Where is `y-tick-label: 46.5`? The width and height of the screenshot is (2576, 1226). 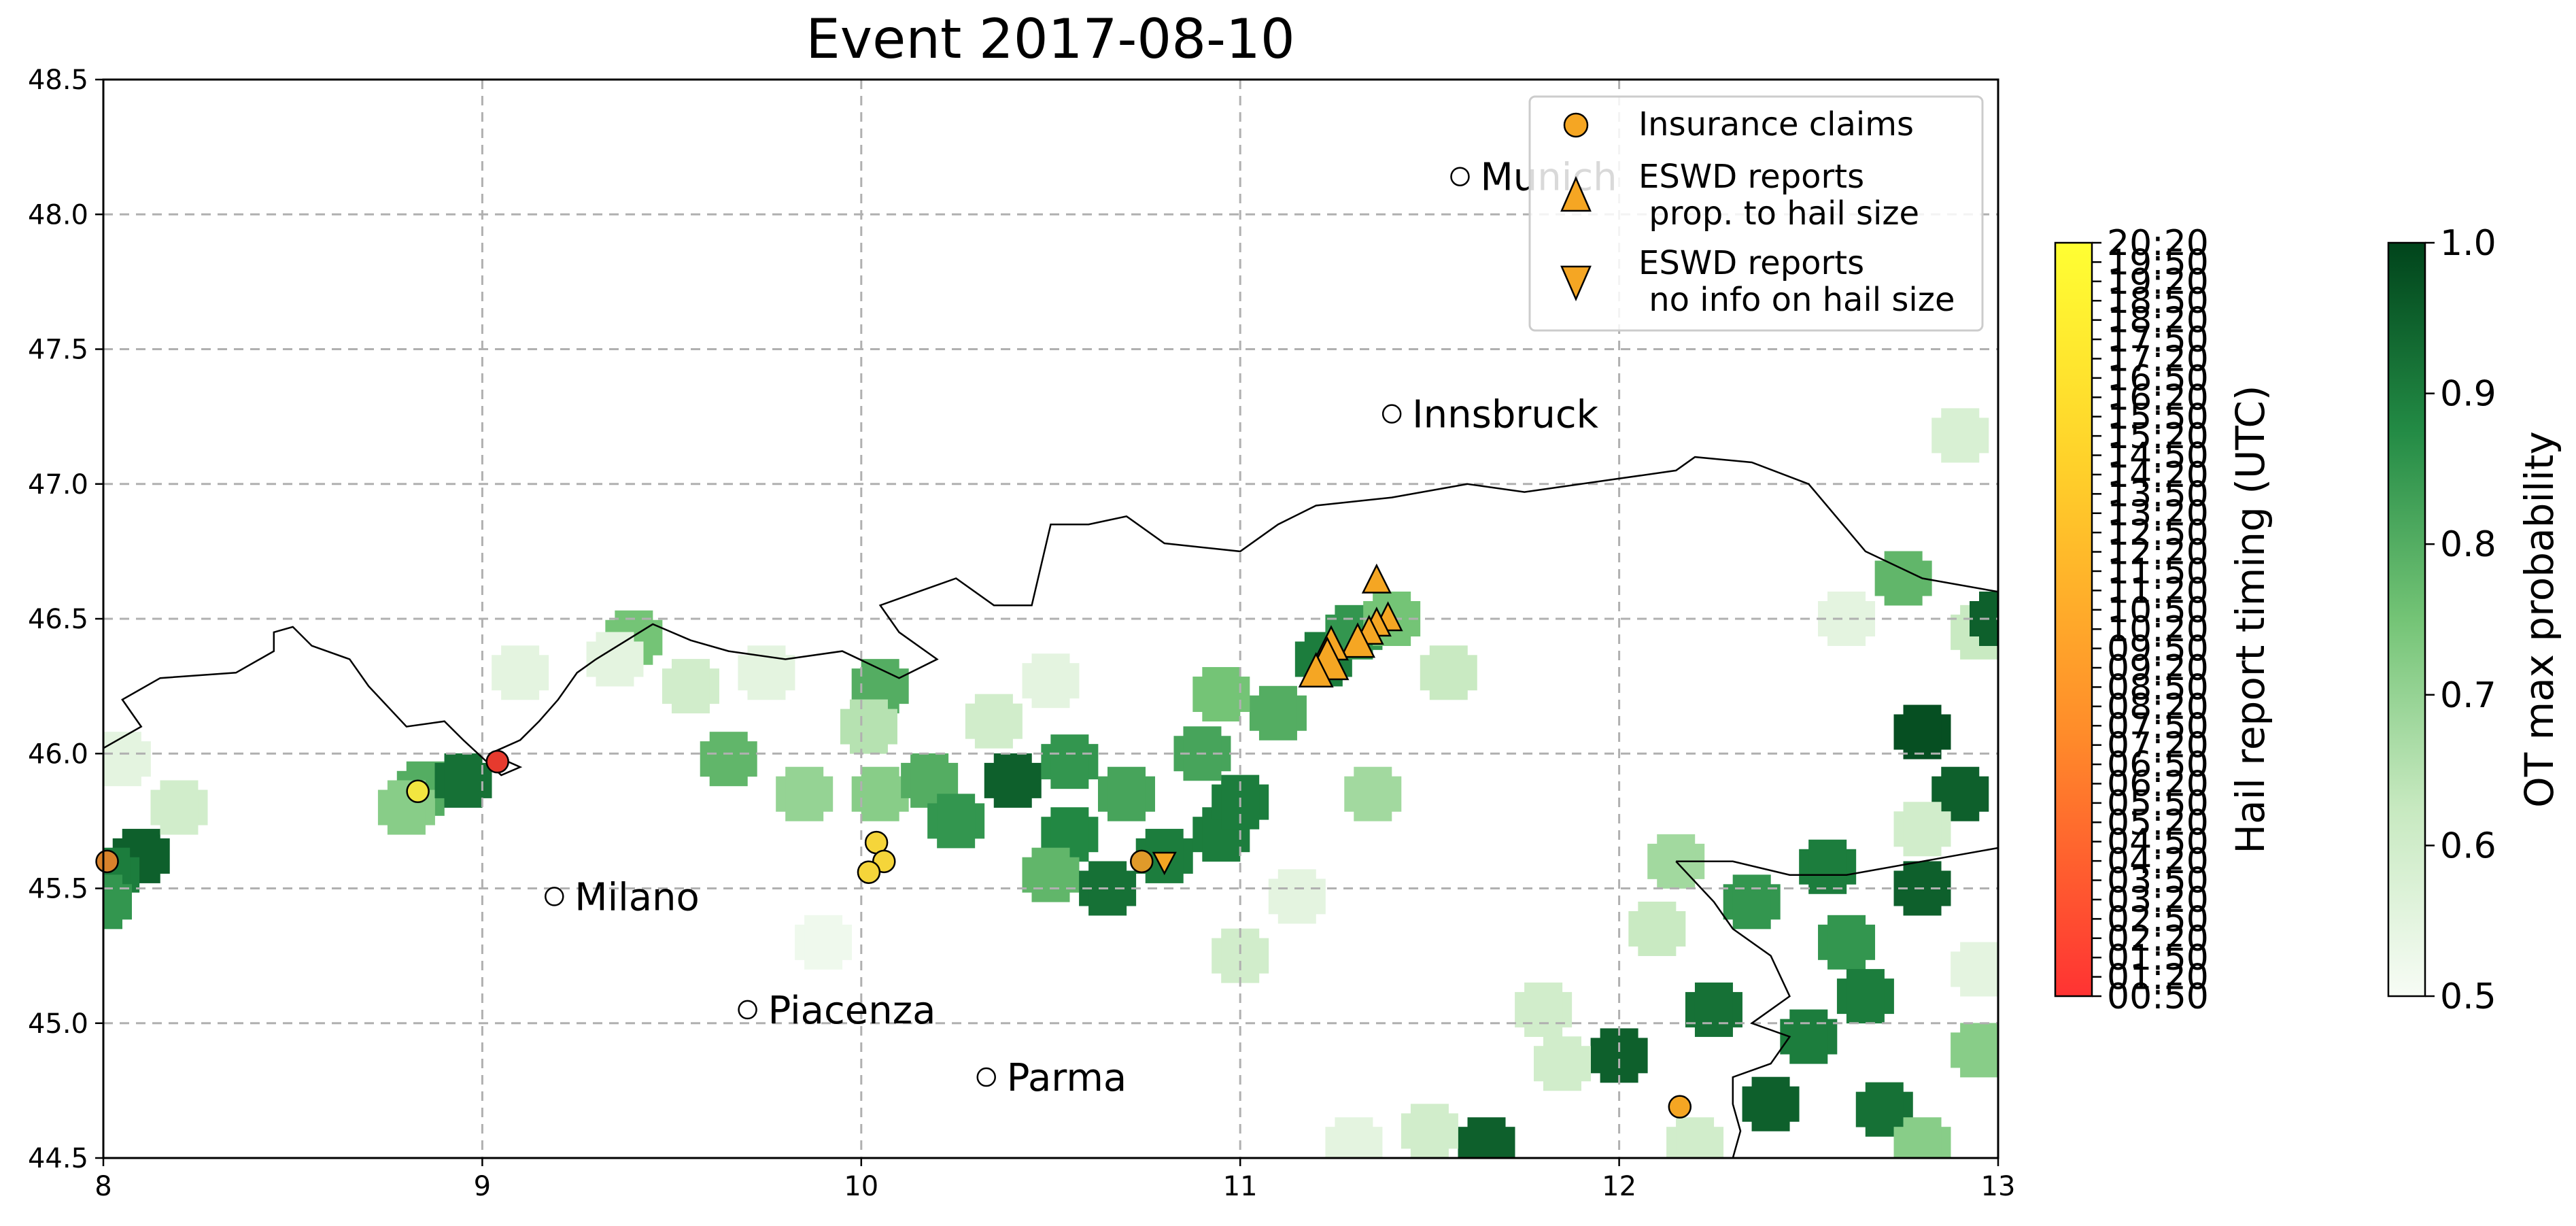 y-tick-label: 46.5 is located at coordinates (58, 619).